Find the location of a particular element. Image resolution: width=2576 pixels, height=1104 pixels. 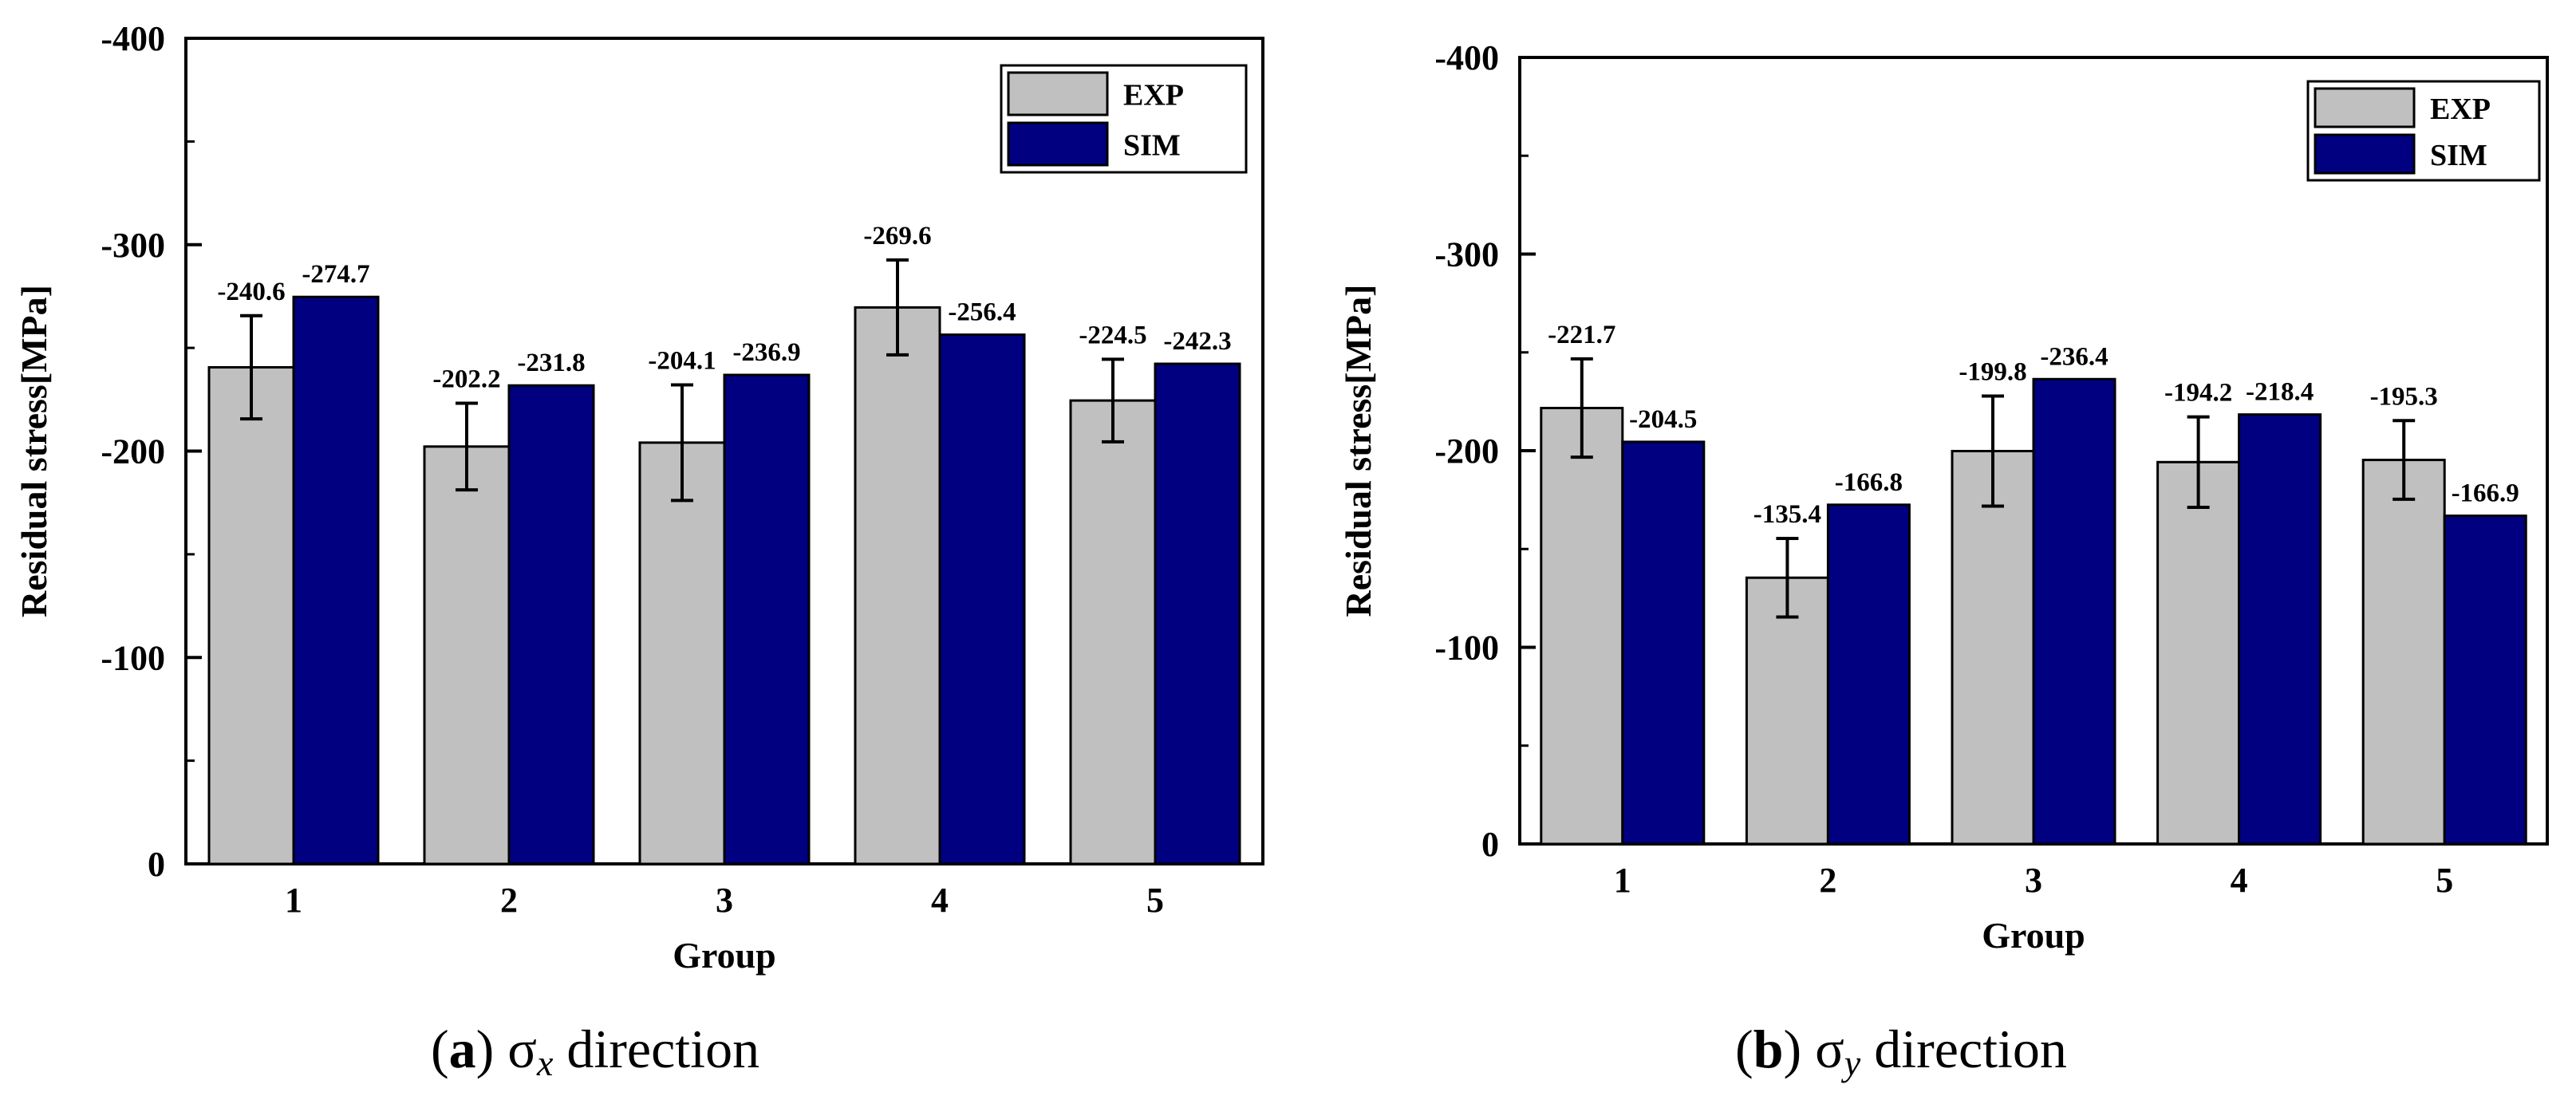

exp-value-label: -224.5 is located at coordinates (1112, 335).